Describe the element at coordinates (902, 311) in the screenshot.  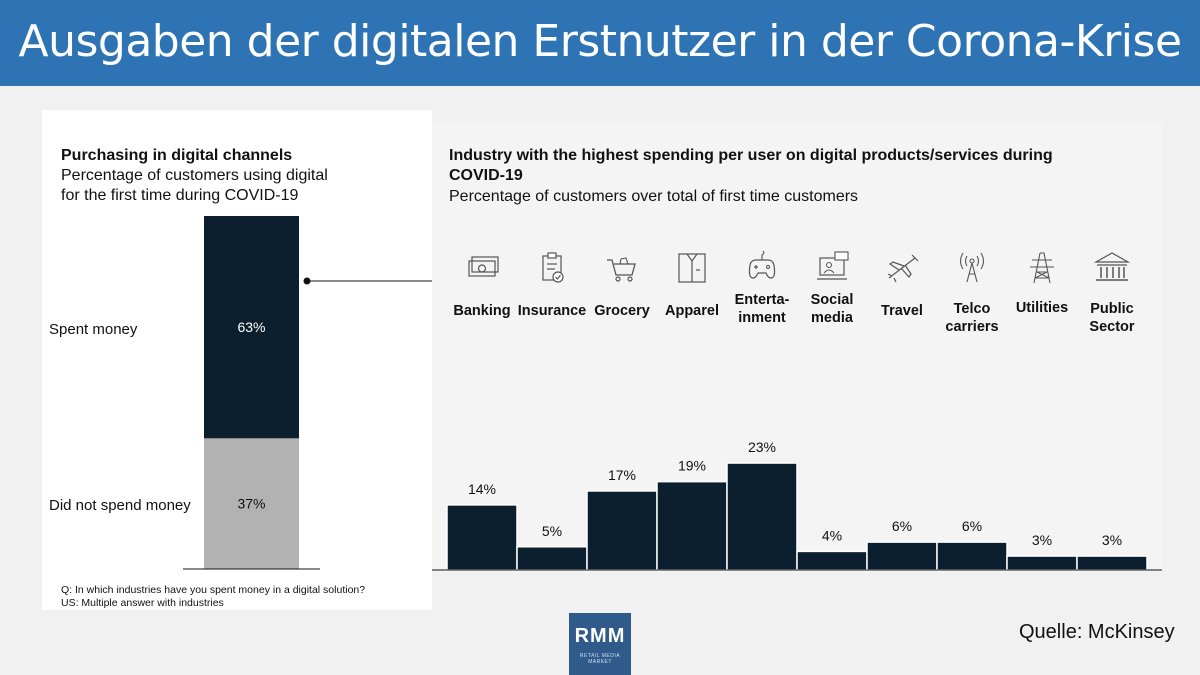
I see `category-label: Travel` at that location.